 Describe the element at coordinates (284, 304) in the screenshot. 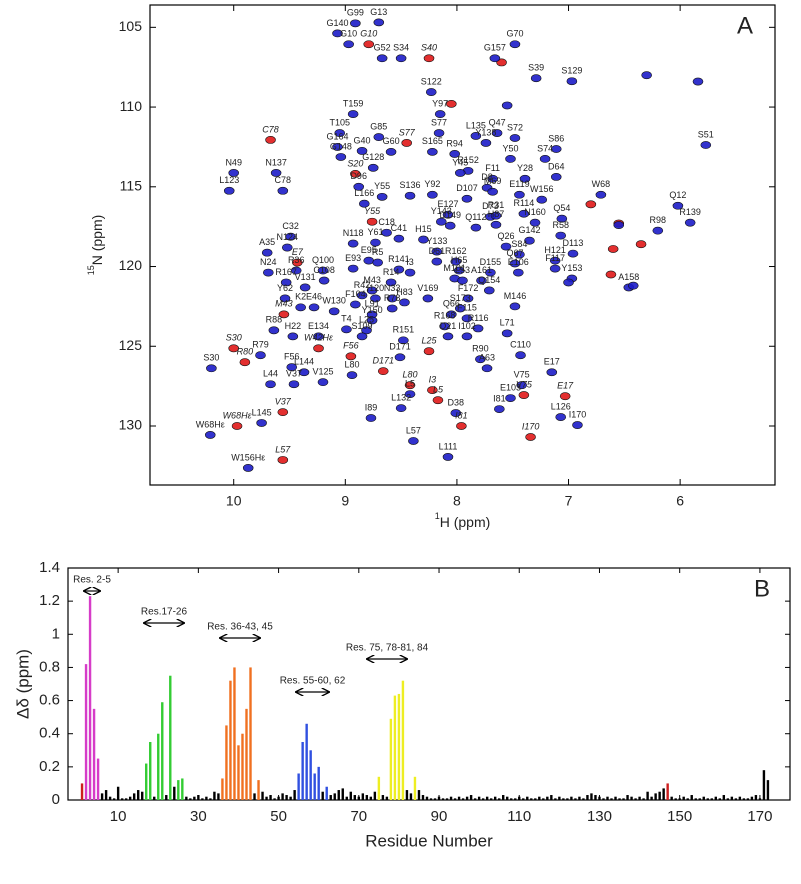

I see `peak-label: M43` at that location.